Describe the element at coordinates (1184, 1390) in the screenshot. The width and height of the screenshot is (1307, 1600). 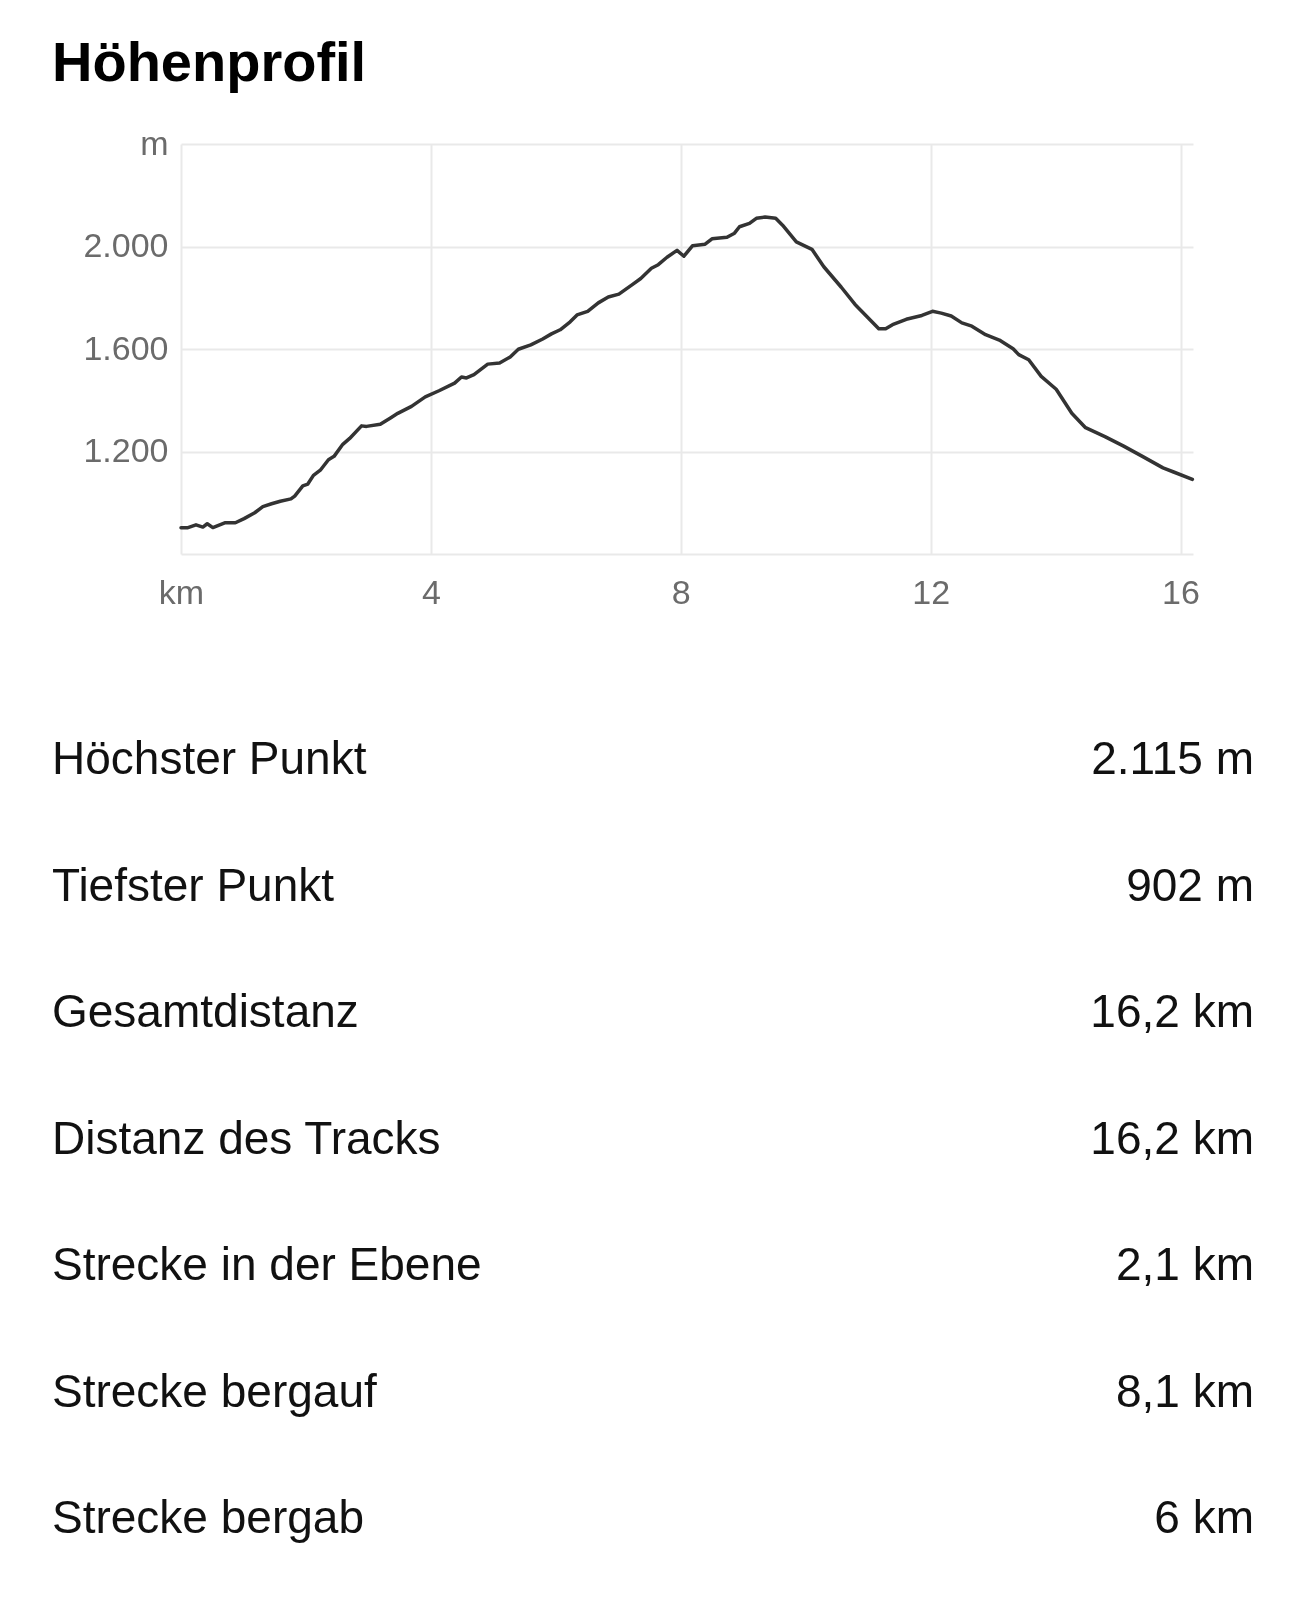
I see `text: 8,1 km` at that location.